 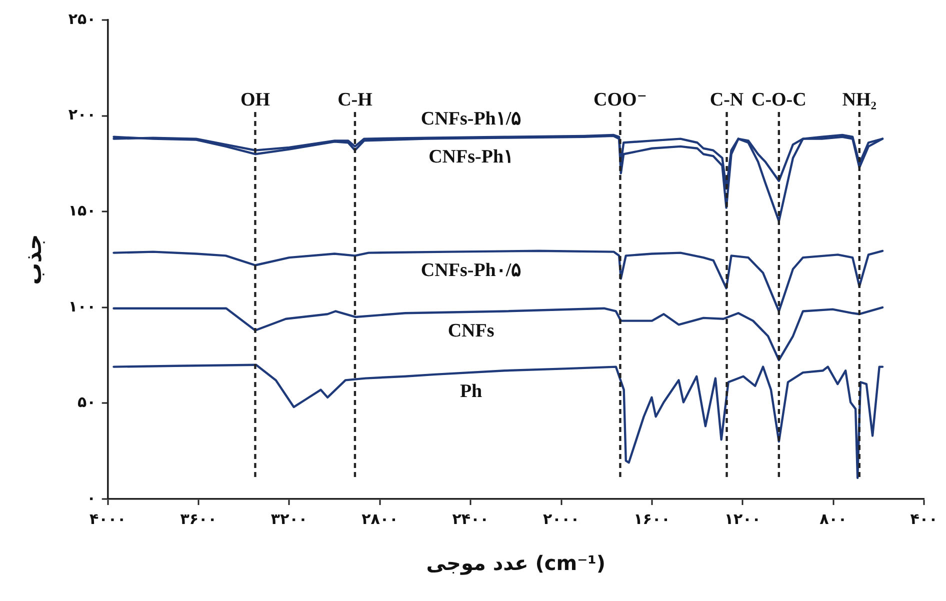 I want to click on ref-line-label: OH, so click(x=255, y=99).